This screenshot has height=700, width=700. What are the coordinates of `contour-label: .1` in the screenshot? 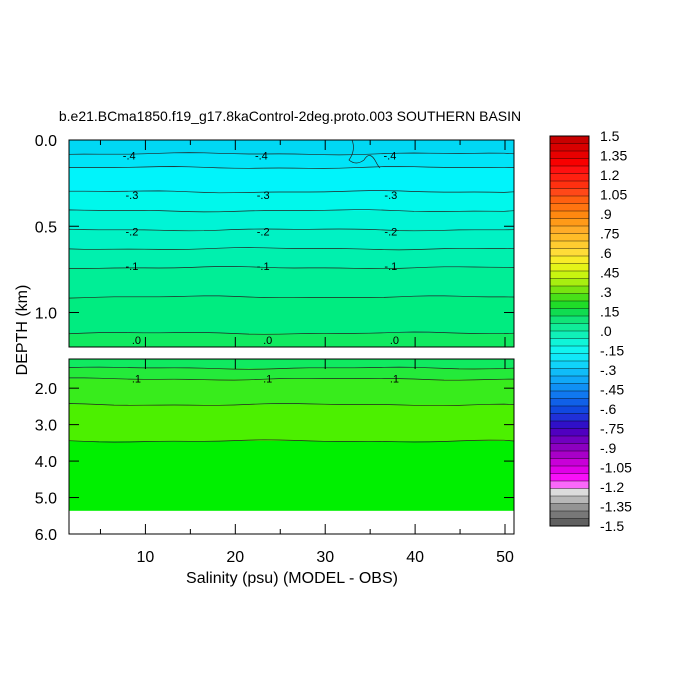 It's located at (267, 379).